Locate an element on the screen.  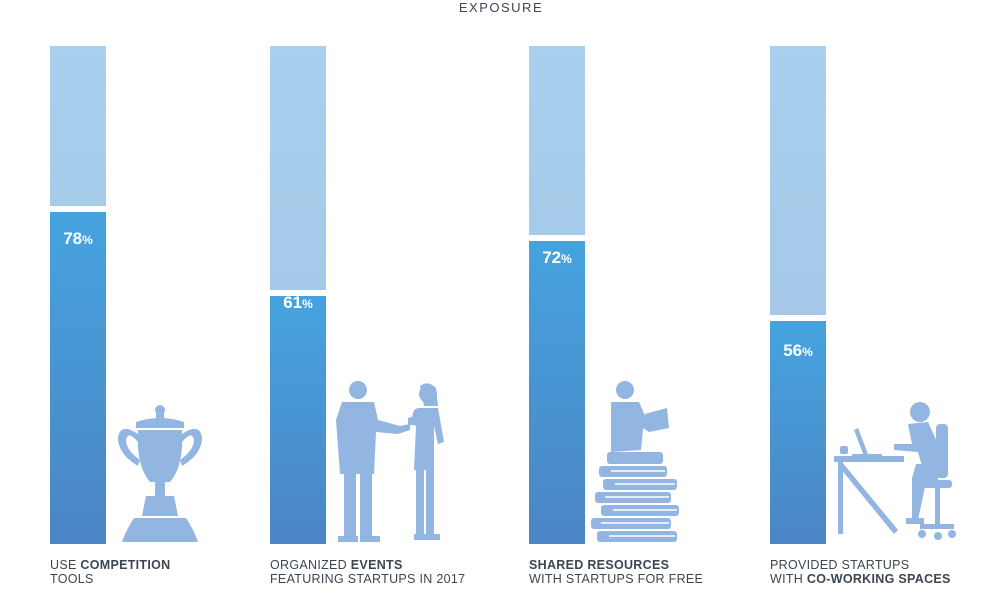
data-label: 72% is located at coordinates (557, 258).